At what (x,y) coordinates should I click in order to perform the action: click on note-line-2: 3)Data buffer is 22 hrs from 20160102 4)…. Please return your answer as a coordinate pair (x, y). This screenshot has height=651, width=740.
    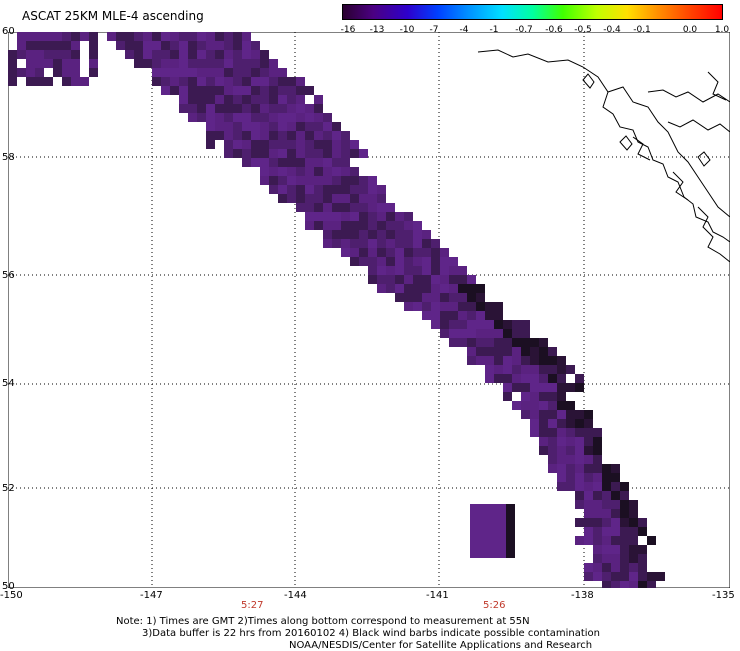
    Looking at the image, I should click on (371, 633).